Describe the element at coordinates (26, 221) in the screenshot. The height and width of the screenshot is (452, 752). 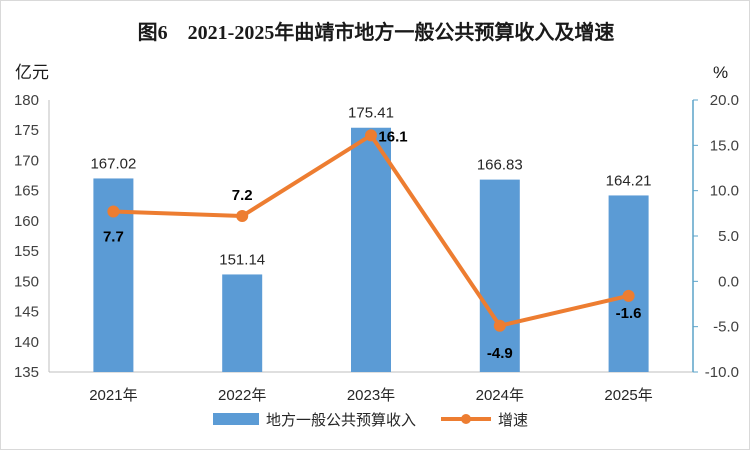
I see `left-tick-label: 160` at that location.